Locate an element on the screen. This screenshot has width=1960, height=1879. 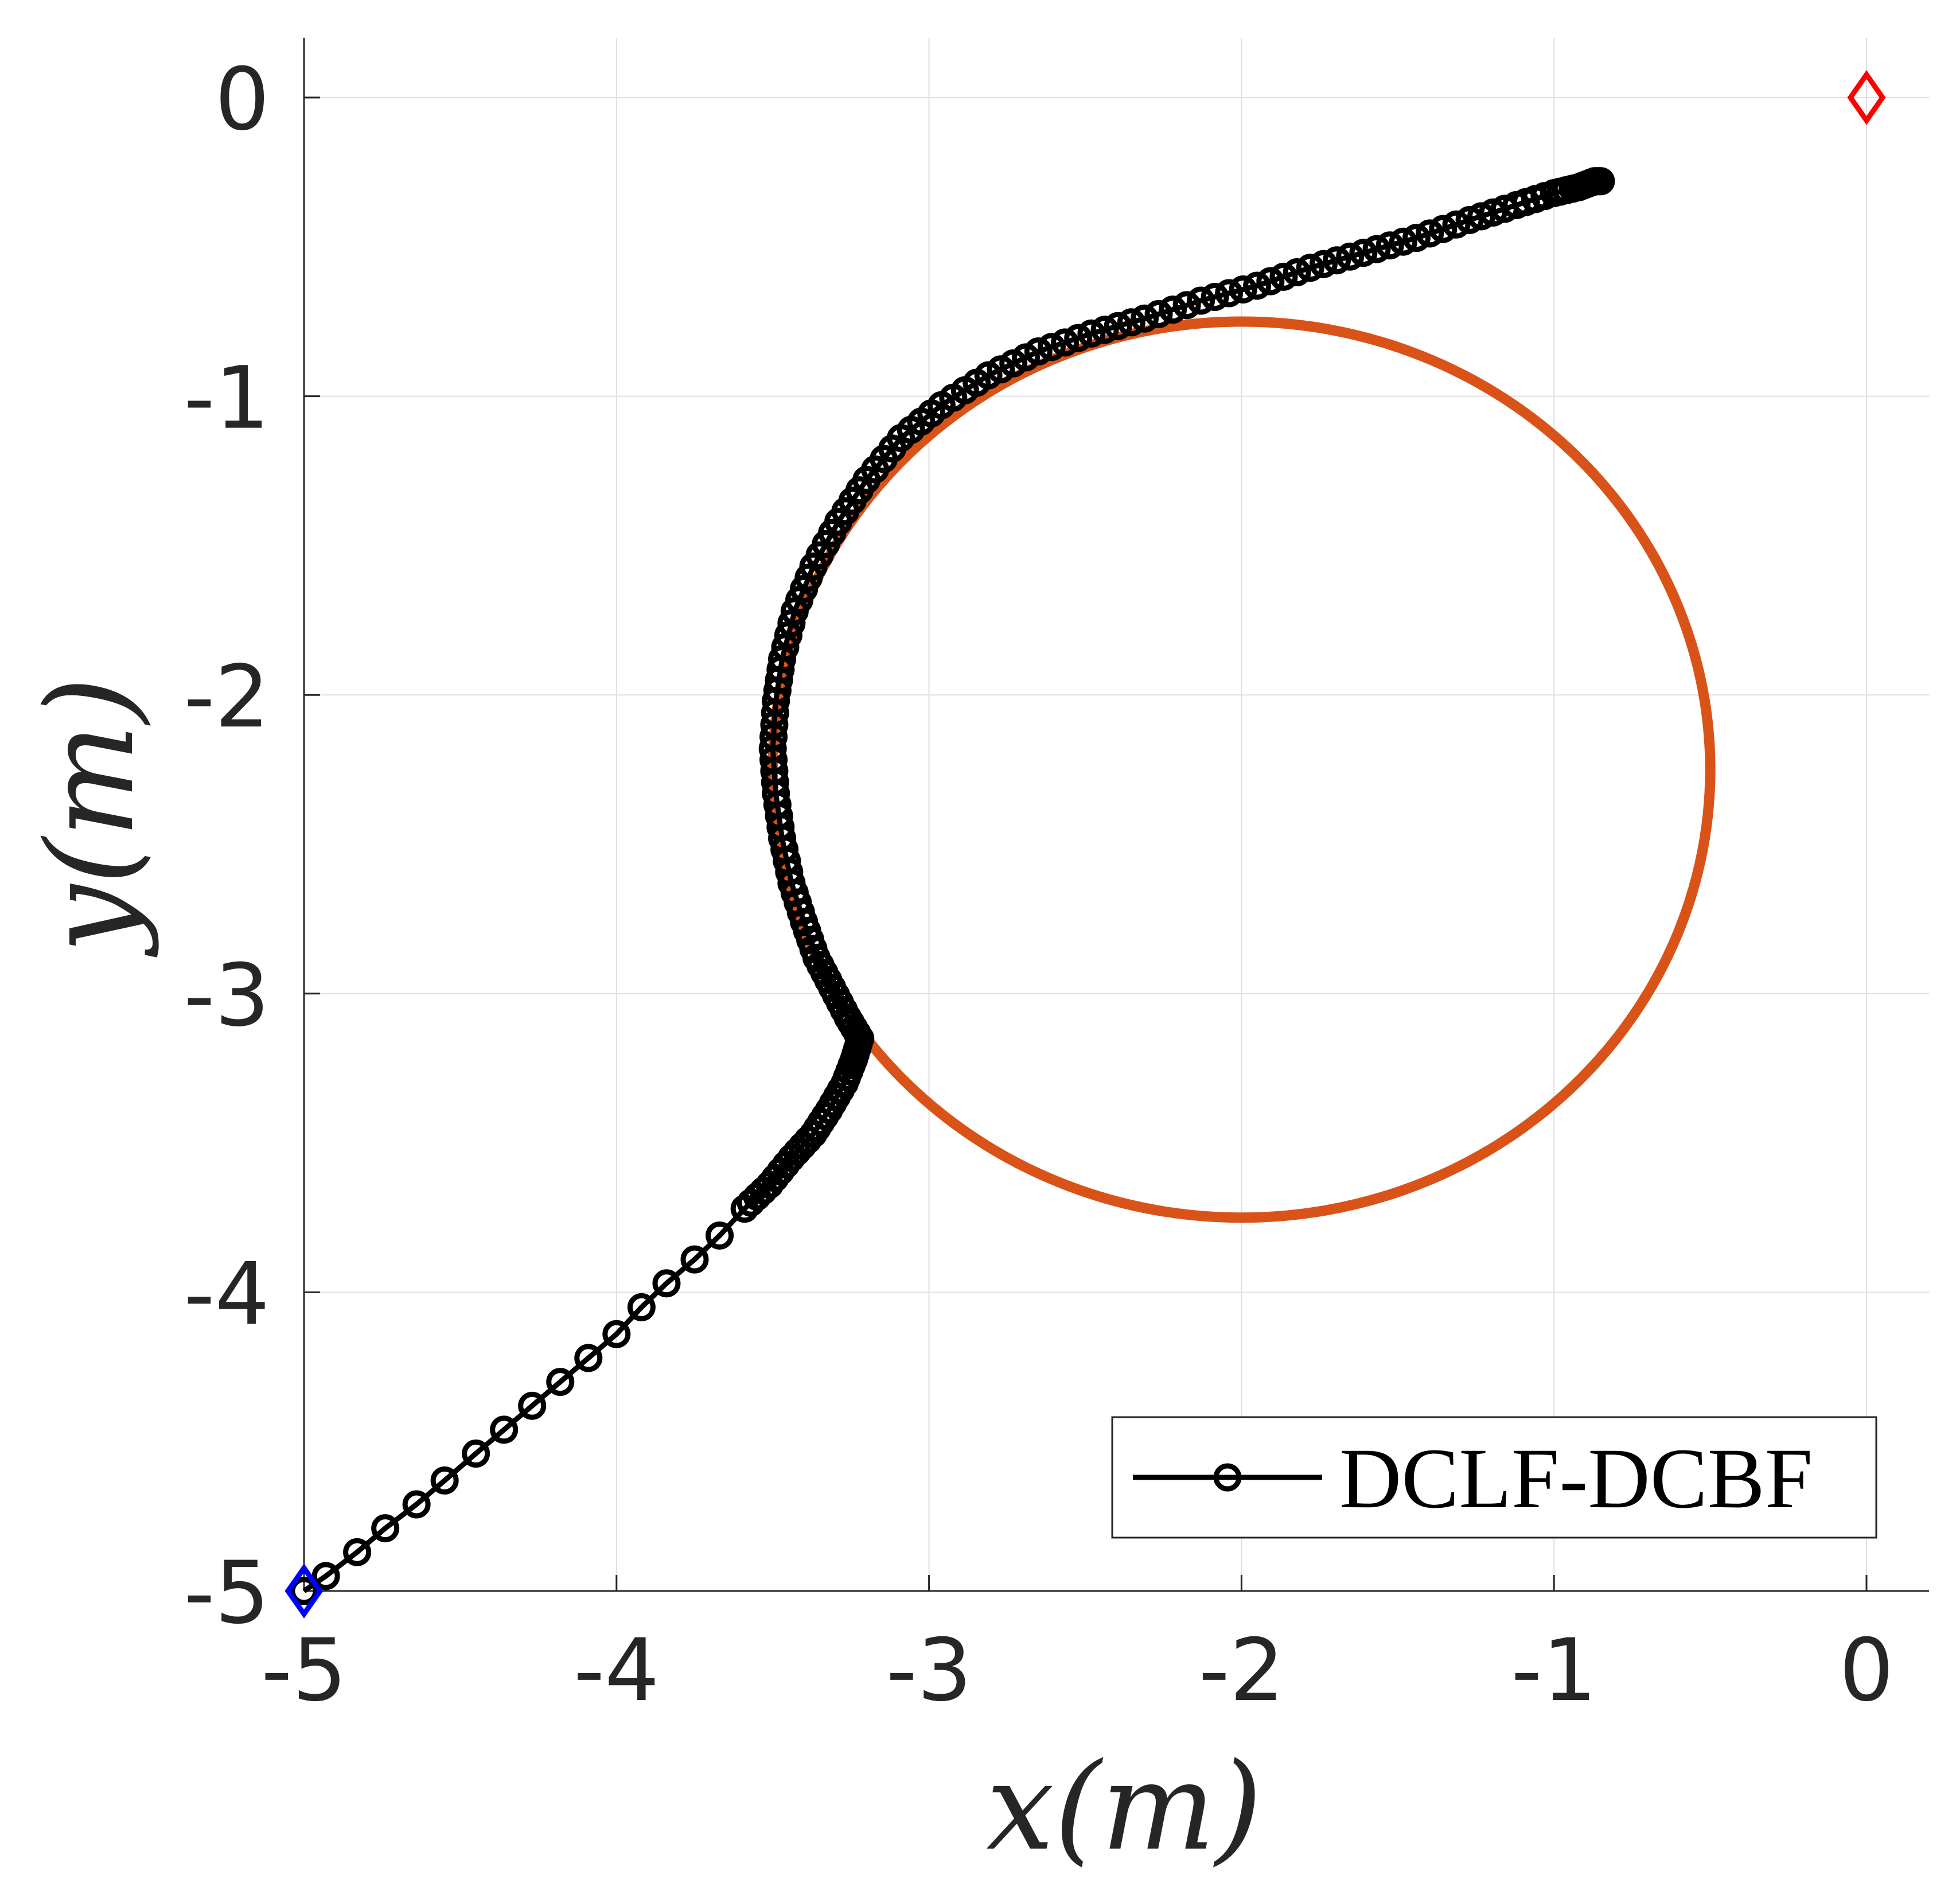
y-axis-label: y(m) is located at coordinates (90, 817).